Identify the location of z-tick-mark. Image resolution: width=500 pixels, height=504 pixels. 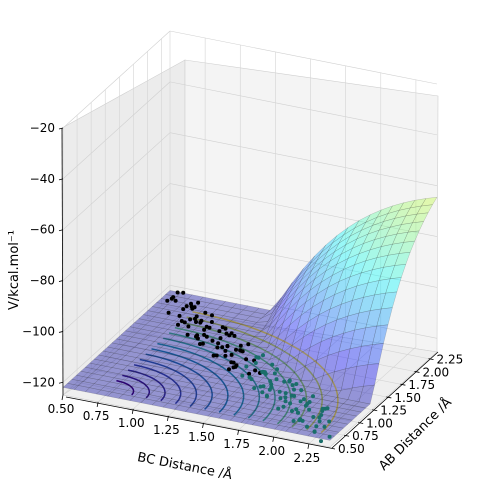
(61, 332).